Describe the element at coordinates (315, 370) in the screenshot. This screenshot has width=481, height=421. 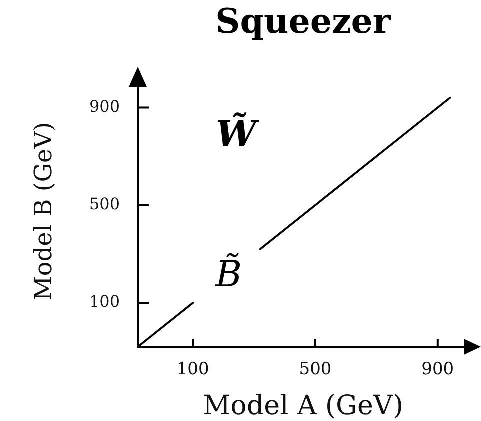
I see `x-tick-label: 500` at that location.